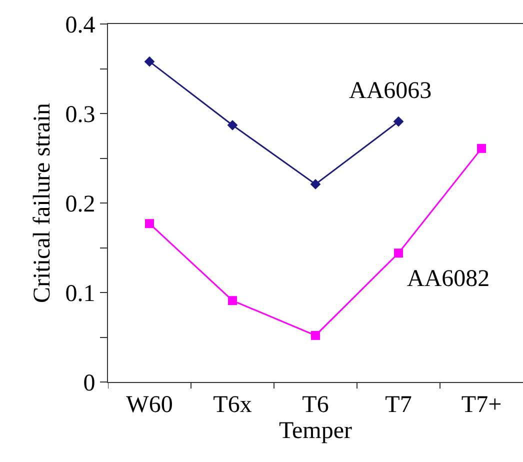 Image resolution: width=523 pixels, height=462 pixels. Describe the element at coordinates (315, 431) in the screenshot. I see `x-axis-title: Temper` at that location.